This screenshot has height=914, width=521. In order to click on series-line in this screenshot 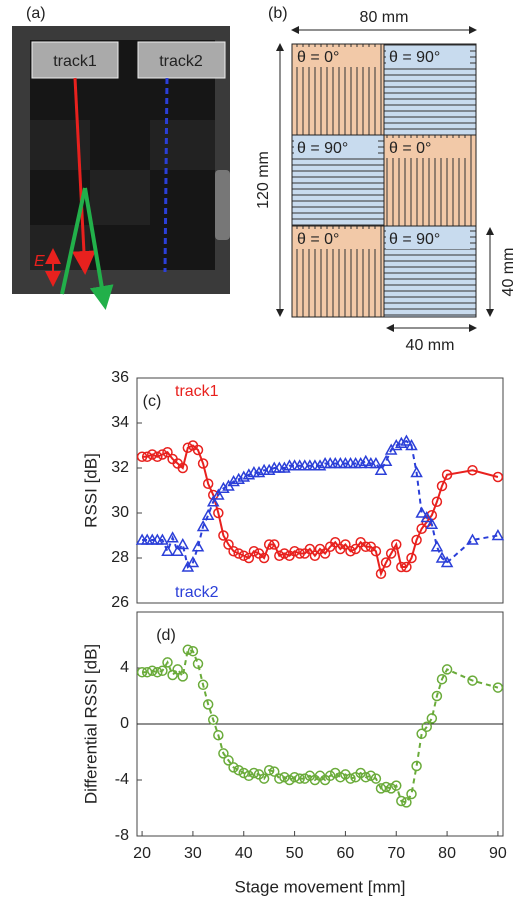, I will do `click(320, 504)`.